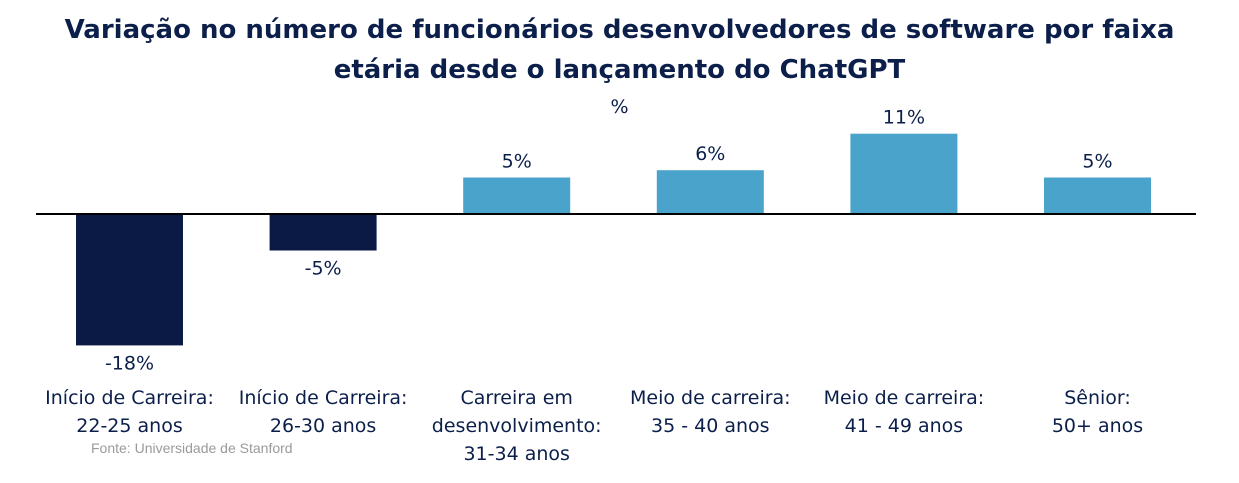 The height and width of the screenshot is (483, 1239). Describe the element at coordinates (904, 426) in the screenshot. I see `category-label: 41 - 49 anos` at that location.